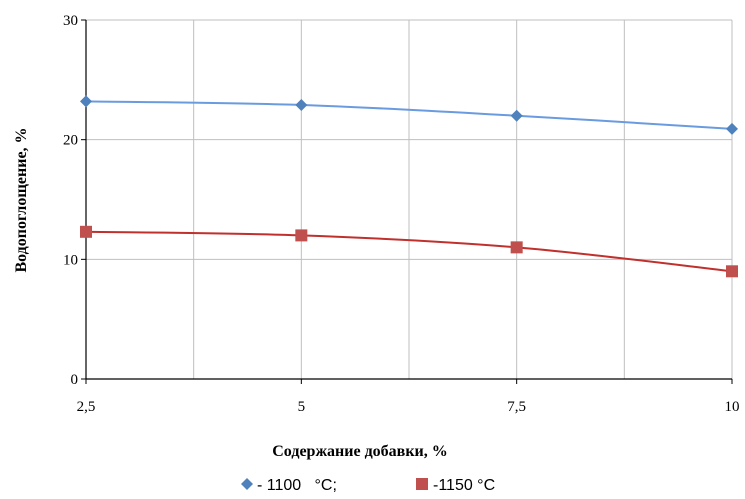 This screenshot has width=745, height=499. Describe the element at coordinates (732, 407) in the screenshot. I see `x-tick-label: 10` at that location.